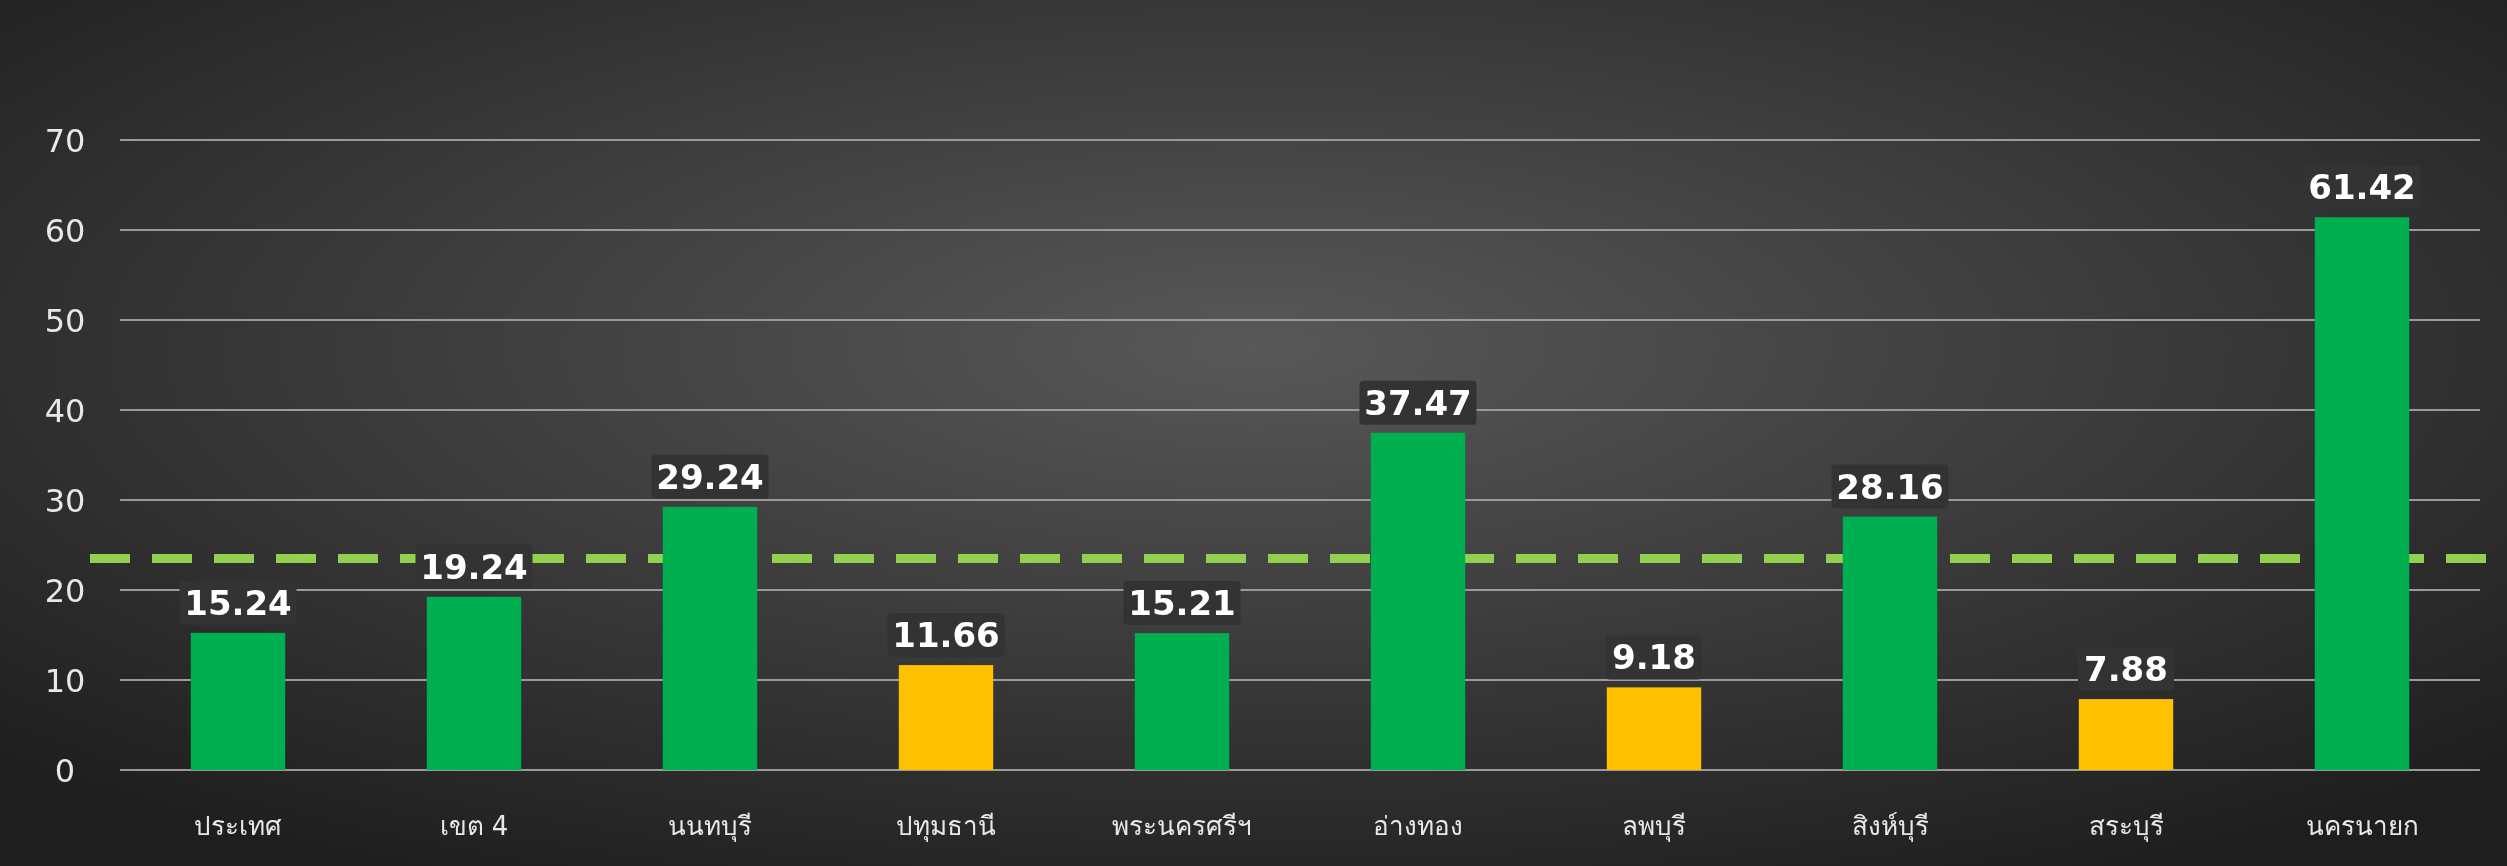 This screenshot has width=2507, height=866. What do you see at coordinates (710, 476) in the screenshot?
I see `data-label: 29.24` at bounding box center [710, 476].